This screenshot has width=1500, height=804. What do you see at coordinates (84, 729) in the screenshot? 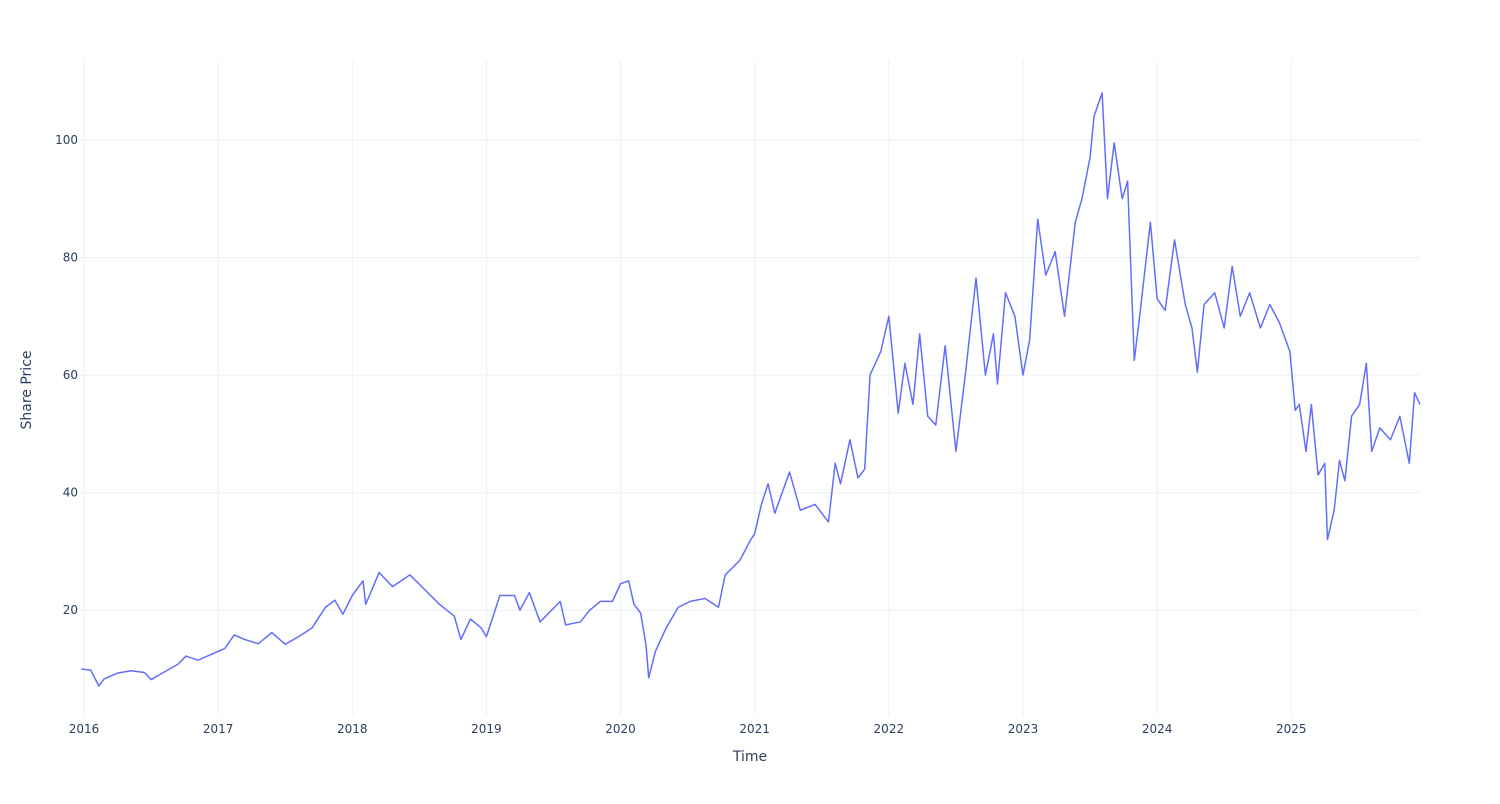
I see `x-tick-label: 2016` at bounding box center [84, 729].